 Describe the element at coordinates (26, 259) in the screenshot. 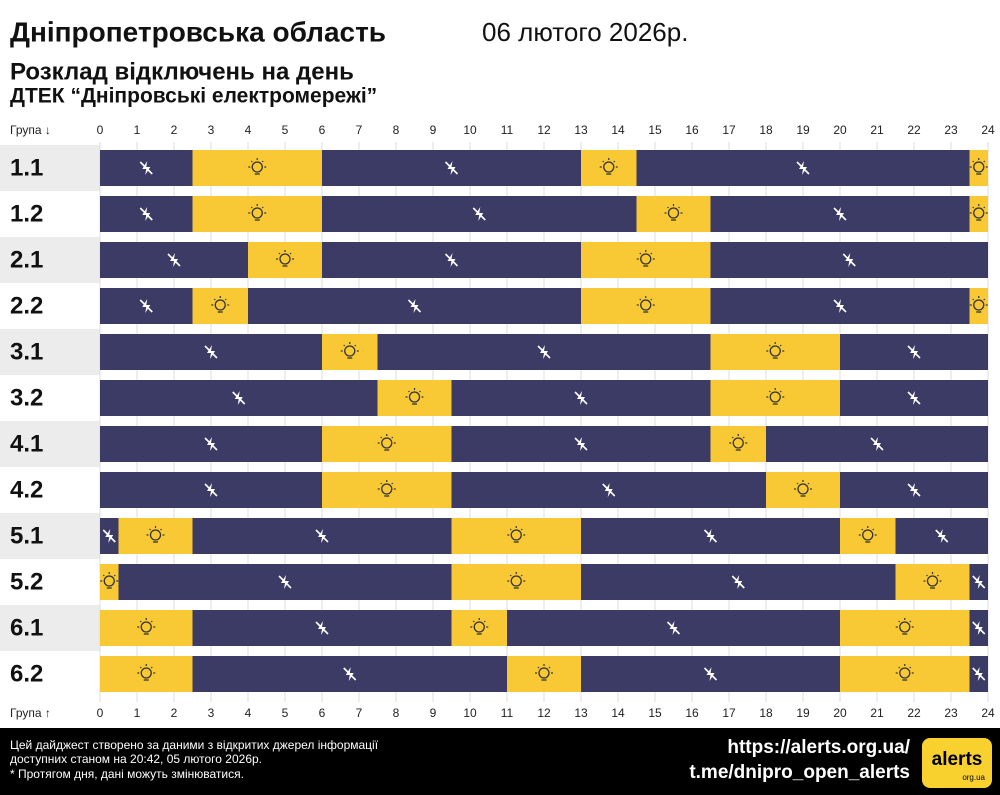

I see `group-label: 2.1` at that location.